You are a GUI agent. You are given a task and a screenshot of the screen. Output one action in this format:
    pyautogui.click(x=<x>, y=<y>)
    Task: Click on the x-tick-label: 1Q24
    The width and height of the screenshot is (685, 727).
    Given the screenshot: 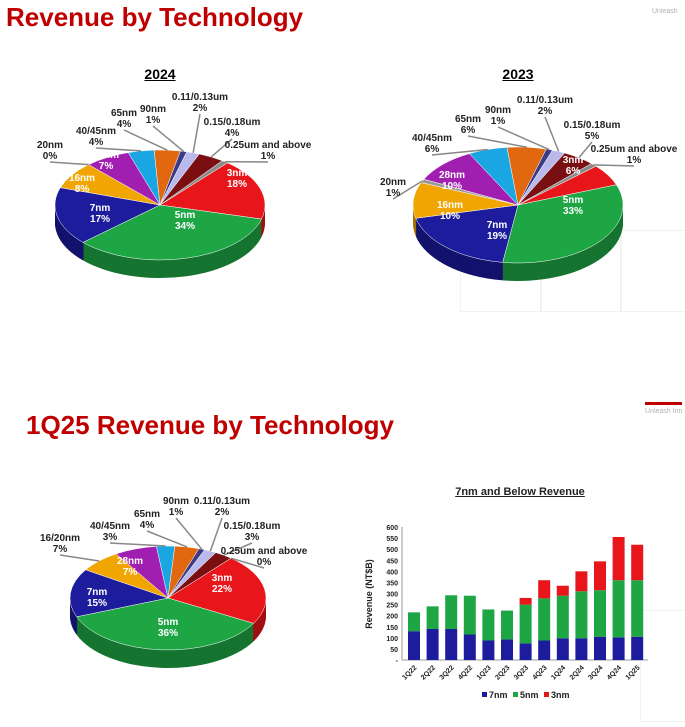 What is the action you would take?
    pyautogui.click(x=558, y=672)
    